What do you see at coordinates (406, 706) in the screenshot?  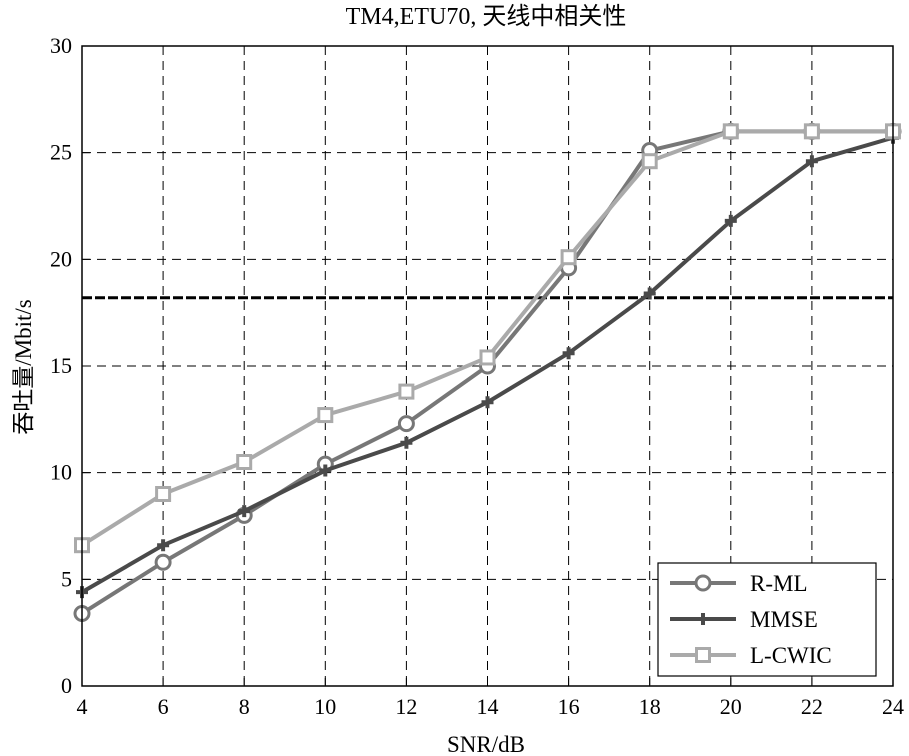 I see `x-tick-label: 12` at bounding box center [406, 706].